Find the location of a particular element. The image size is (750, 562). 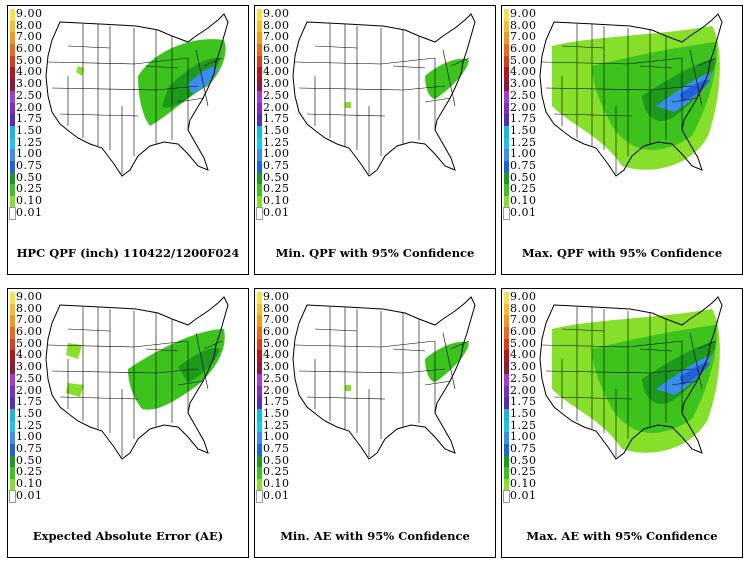

legend-item: 5.00 is located at coordinates (523, 343).